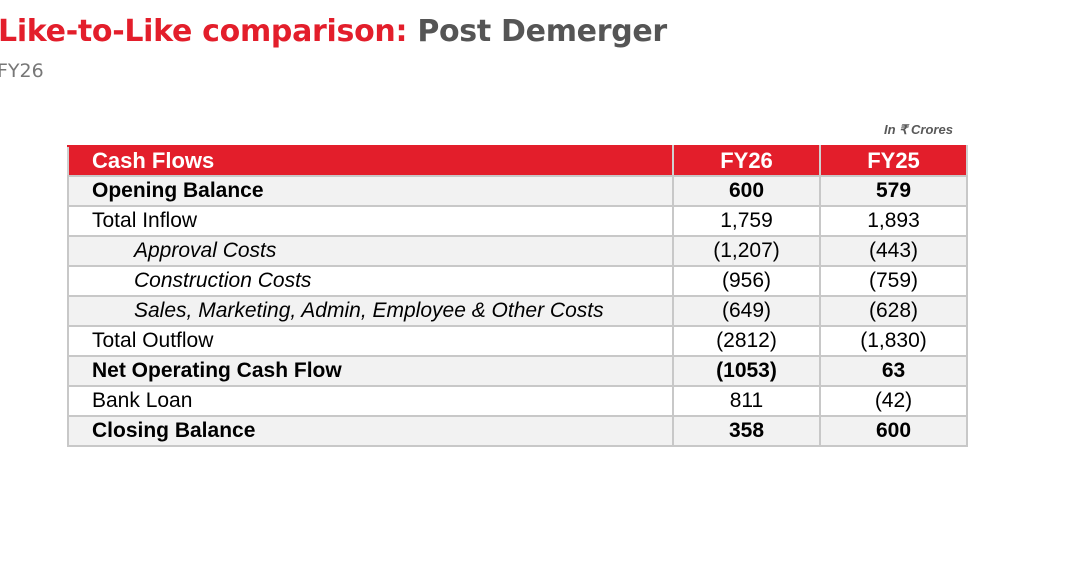 Image resolution: width=1080 pixels, height=582 pixels. Describe the element at coordinates (370, 191) in the screenshot. I see `row-label: Opening Balance` at that location.